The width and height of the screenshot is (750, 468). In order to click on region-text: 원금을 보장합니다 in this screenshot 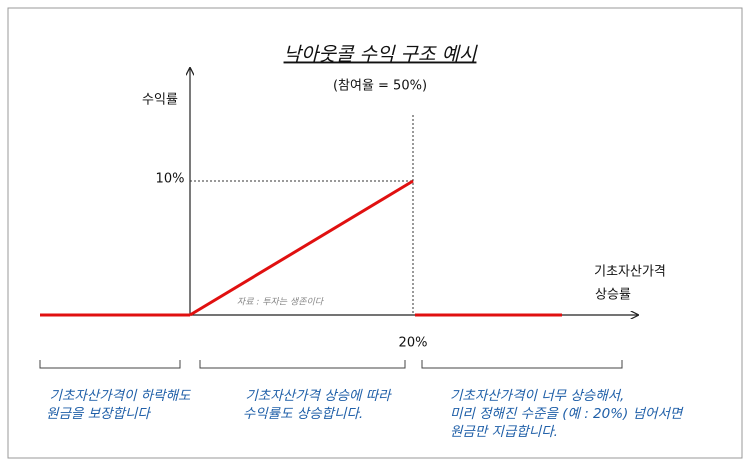, I will do `click(98, 414)`.